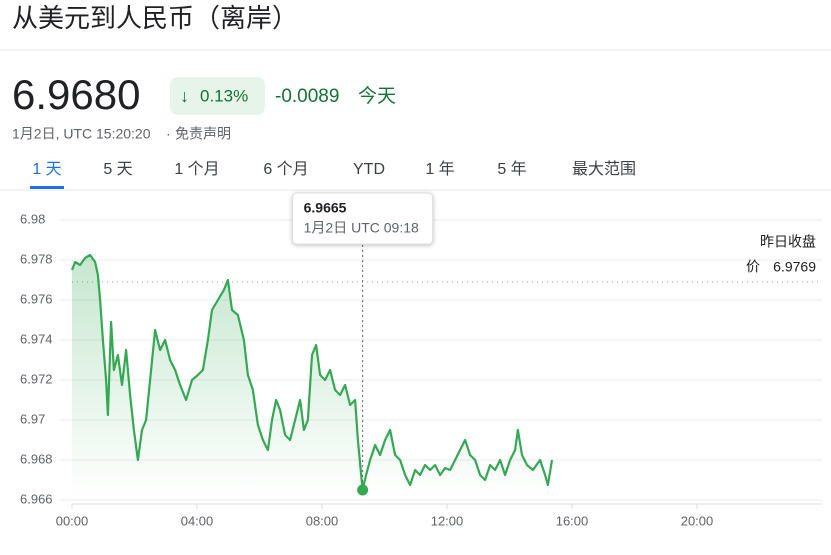 This screenshot has width=831, height=555. Describe the element at coordinates (377, 96) in the screenshot. I see `period: 今天` at that location.